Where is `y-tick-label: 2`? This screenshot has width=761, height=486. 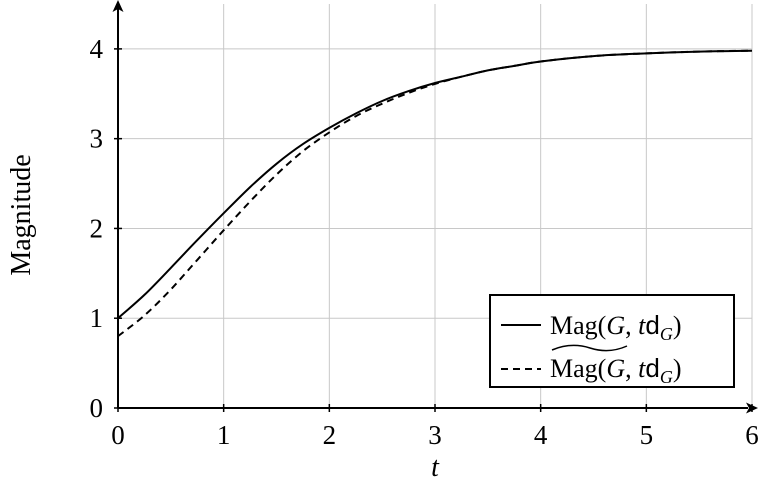
y-tick-label: 2 is located at coordinates (97, 228).